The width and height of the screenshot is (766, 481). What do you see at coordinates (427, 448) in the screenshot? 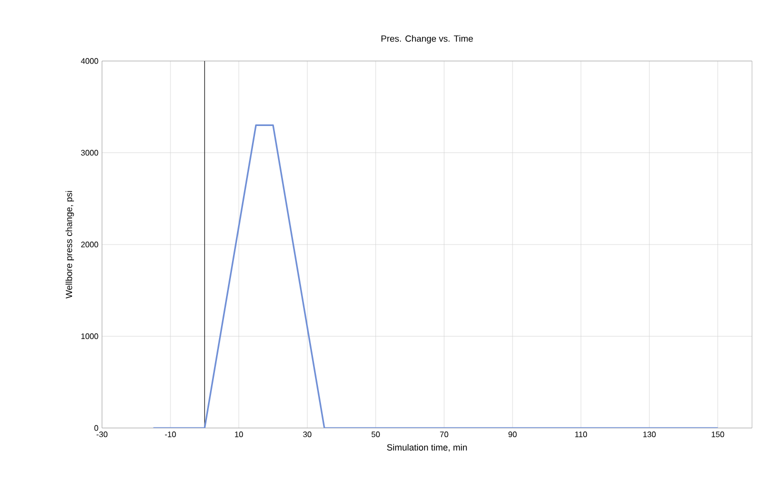
I see `x-axis-title: Simulation time, min` at bounding box center [427, 448].